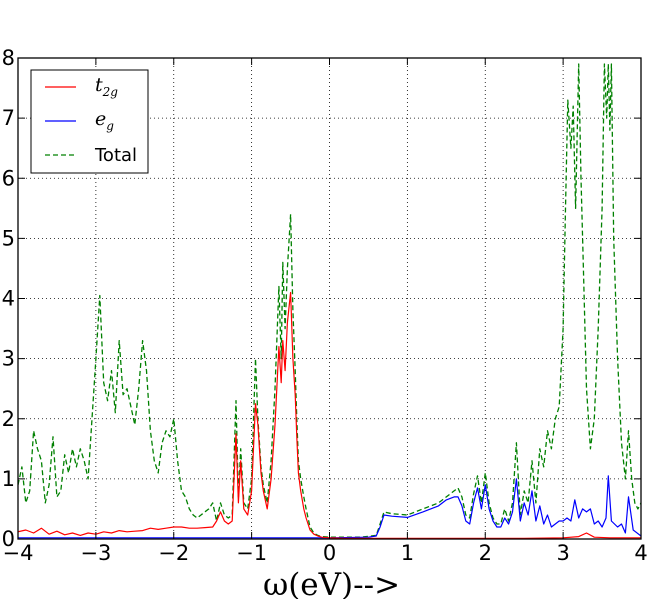 This screenshot has height=599, width=657. What do you see at coordinates (8, 359) in the screenshot?
I see `y-tick-label: 3` at bounding box center [8, 359].